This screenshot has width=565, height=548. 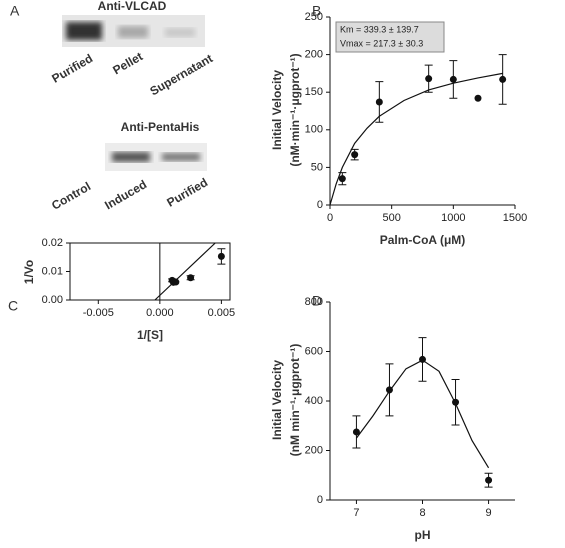 I want to click on y-tick-label: 250, so click(x=314, y=17).